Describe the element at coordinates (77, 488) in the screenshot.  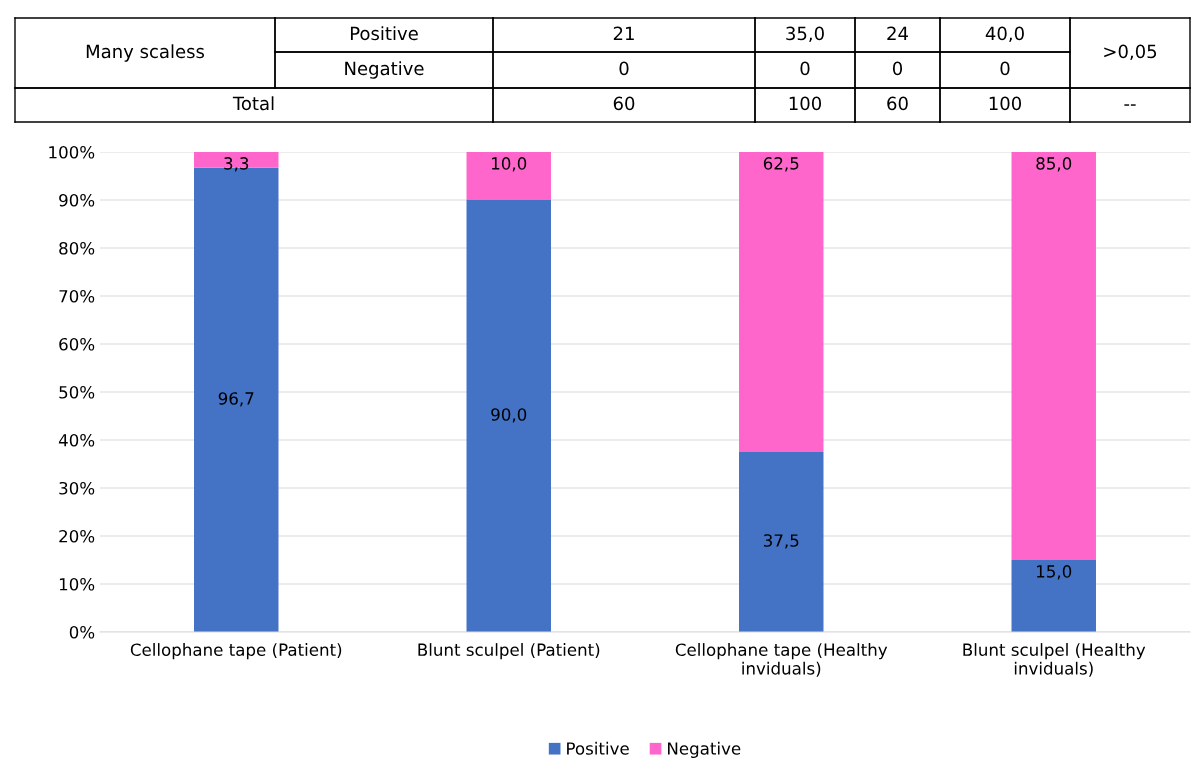
I see `y-tick-label: 30%` at that location.